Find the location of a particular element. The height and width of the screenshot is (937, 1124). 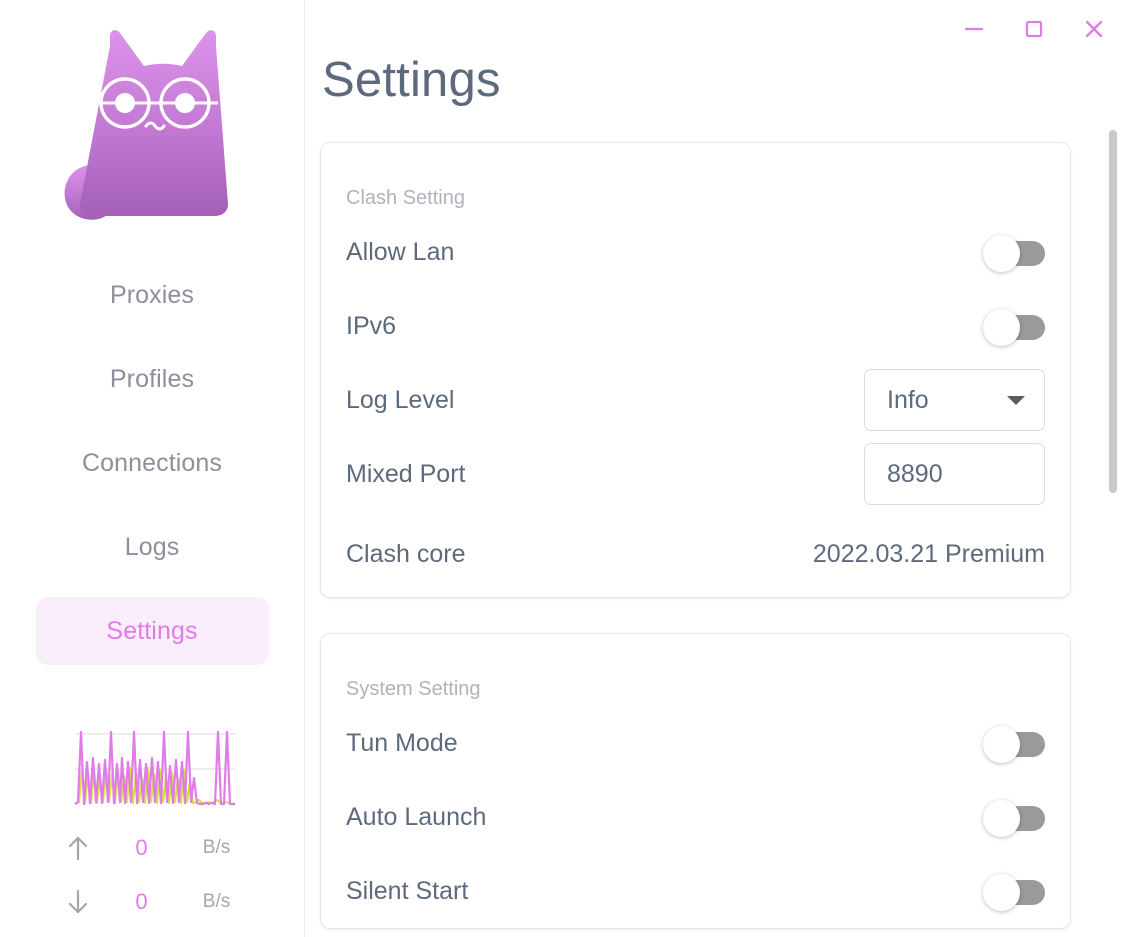

setting-label: Mixed Port is located at coordinates (406, 473).